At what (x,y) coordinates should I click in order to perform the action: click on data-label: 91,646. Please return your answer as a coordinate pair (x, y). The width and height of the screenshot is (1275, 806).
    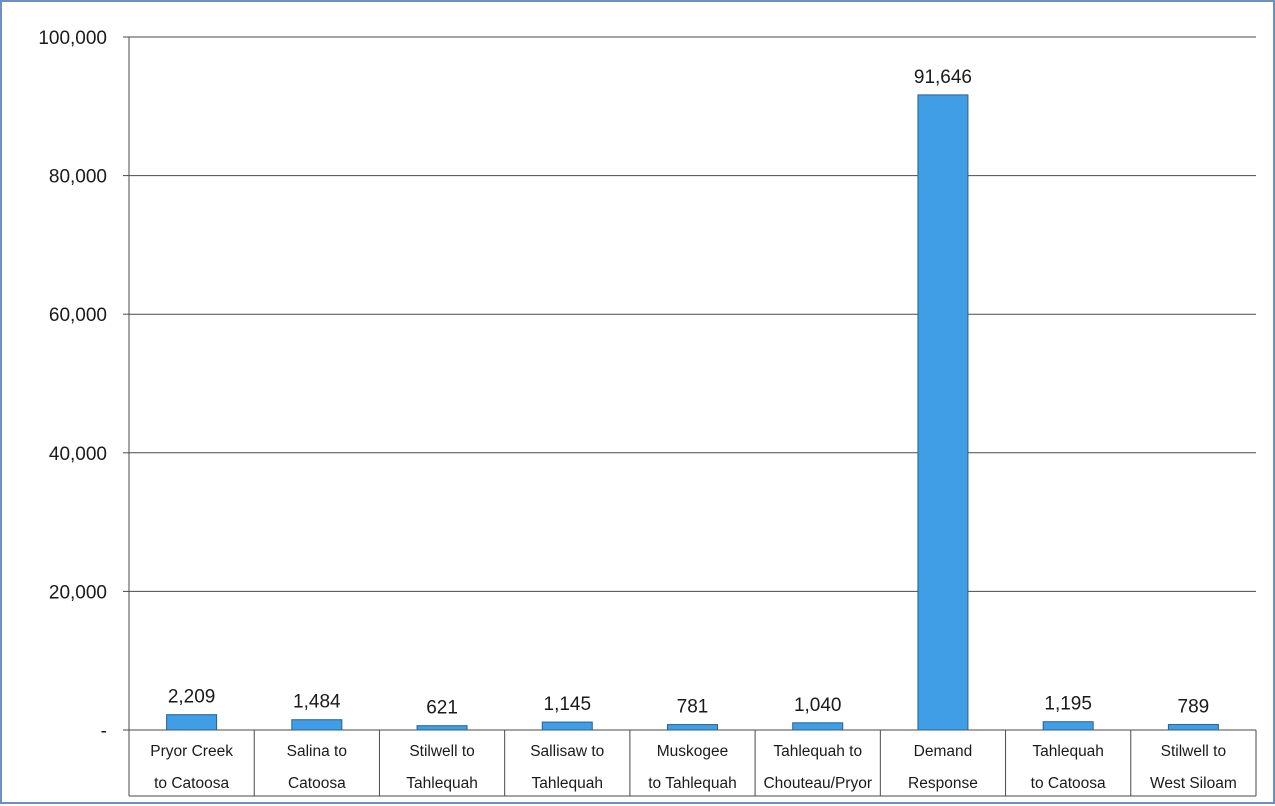
    Looking at the image, I should click on (943, 77).